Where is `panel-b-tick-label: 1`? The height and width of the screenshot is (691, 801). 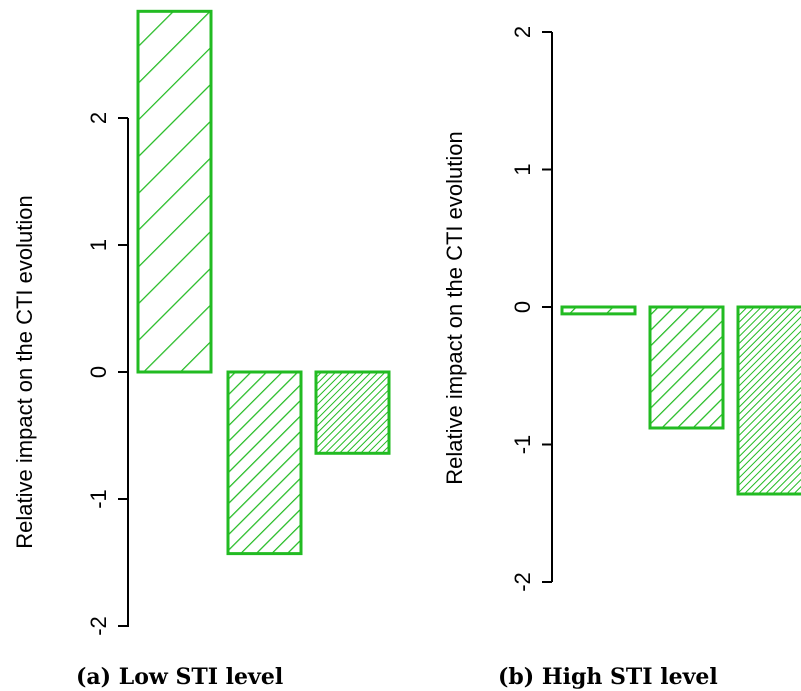 panel-b-tick-label: 1 is located at coordinates (522, 169).